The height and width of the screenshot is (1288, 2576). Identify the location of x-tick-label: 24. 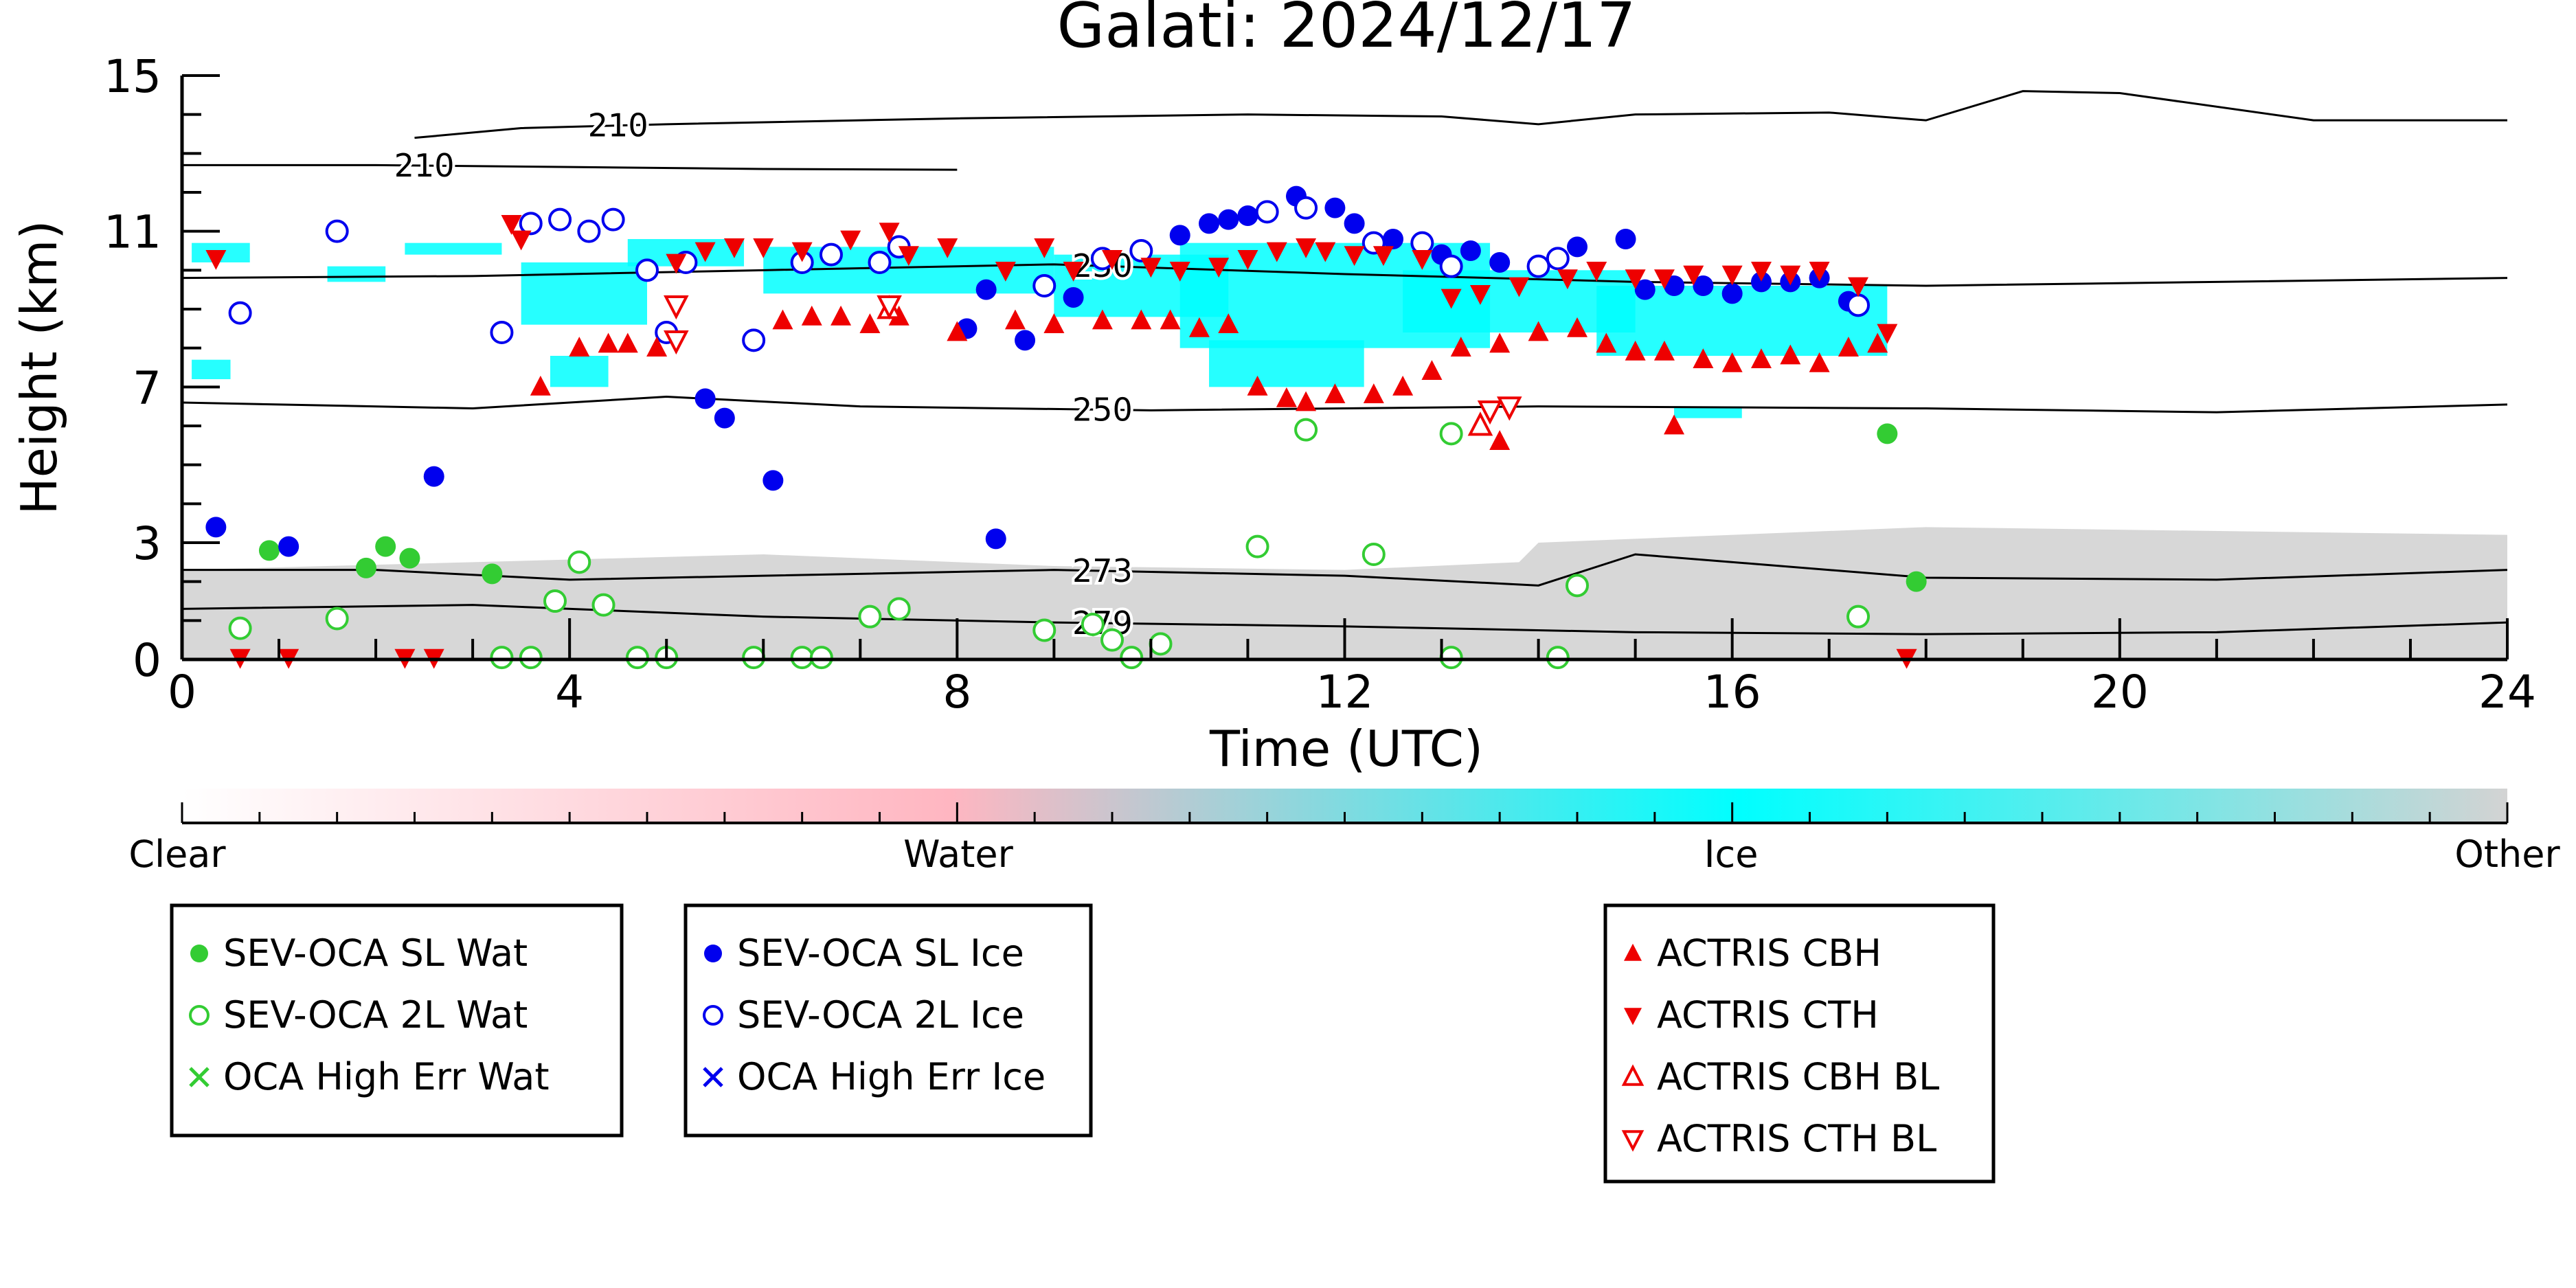
(2507, 692).